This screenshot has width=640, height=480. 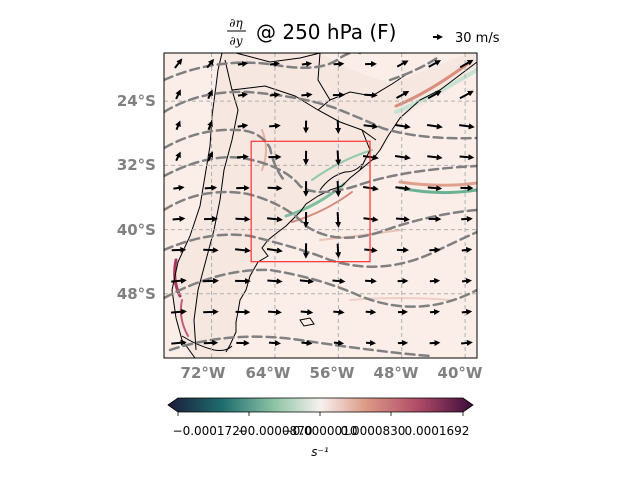 I want to click on lon-tick-label: 40°W, so click(x=460, y=373).